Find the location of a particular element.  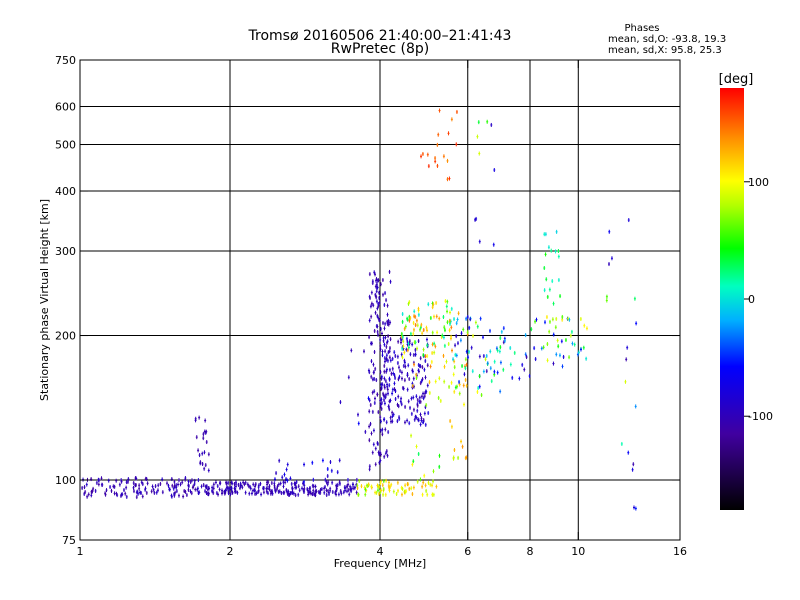

legend-line-x: mean, sd,X: 95.8, 25.3 is located at coordinates (665, 50).